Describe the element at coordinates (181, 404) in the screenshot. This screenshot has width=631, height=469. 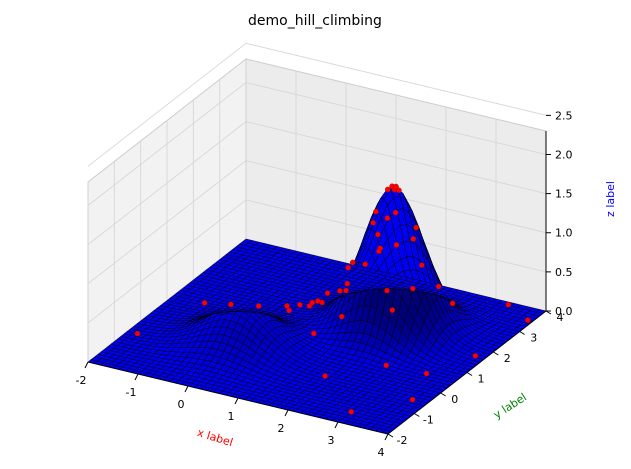
I see `x-tick-label: 0` at that location.